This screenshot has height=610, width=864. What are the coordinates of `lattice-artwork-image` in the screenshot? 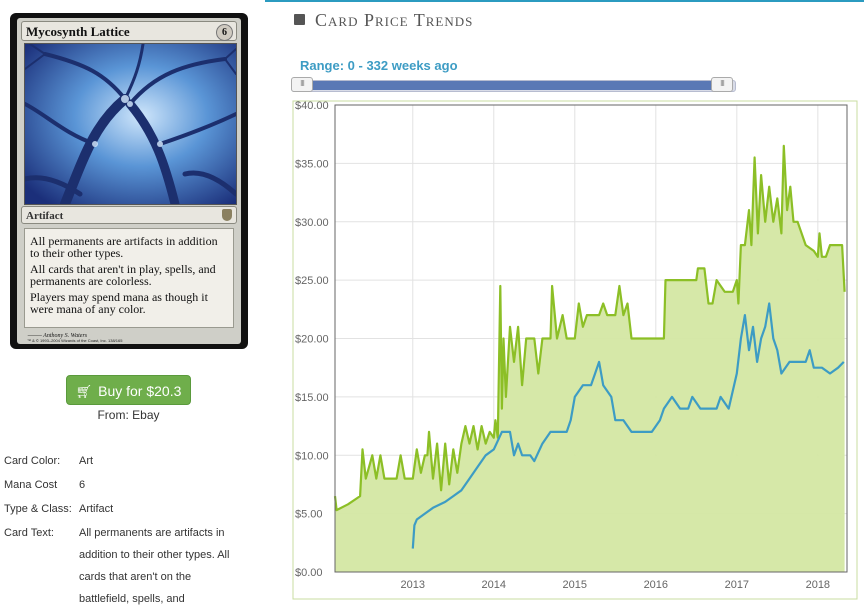 It's located at (130, 124).